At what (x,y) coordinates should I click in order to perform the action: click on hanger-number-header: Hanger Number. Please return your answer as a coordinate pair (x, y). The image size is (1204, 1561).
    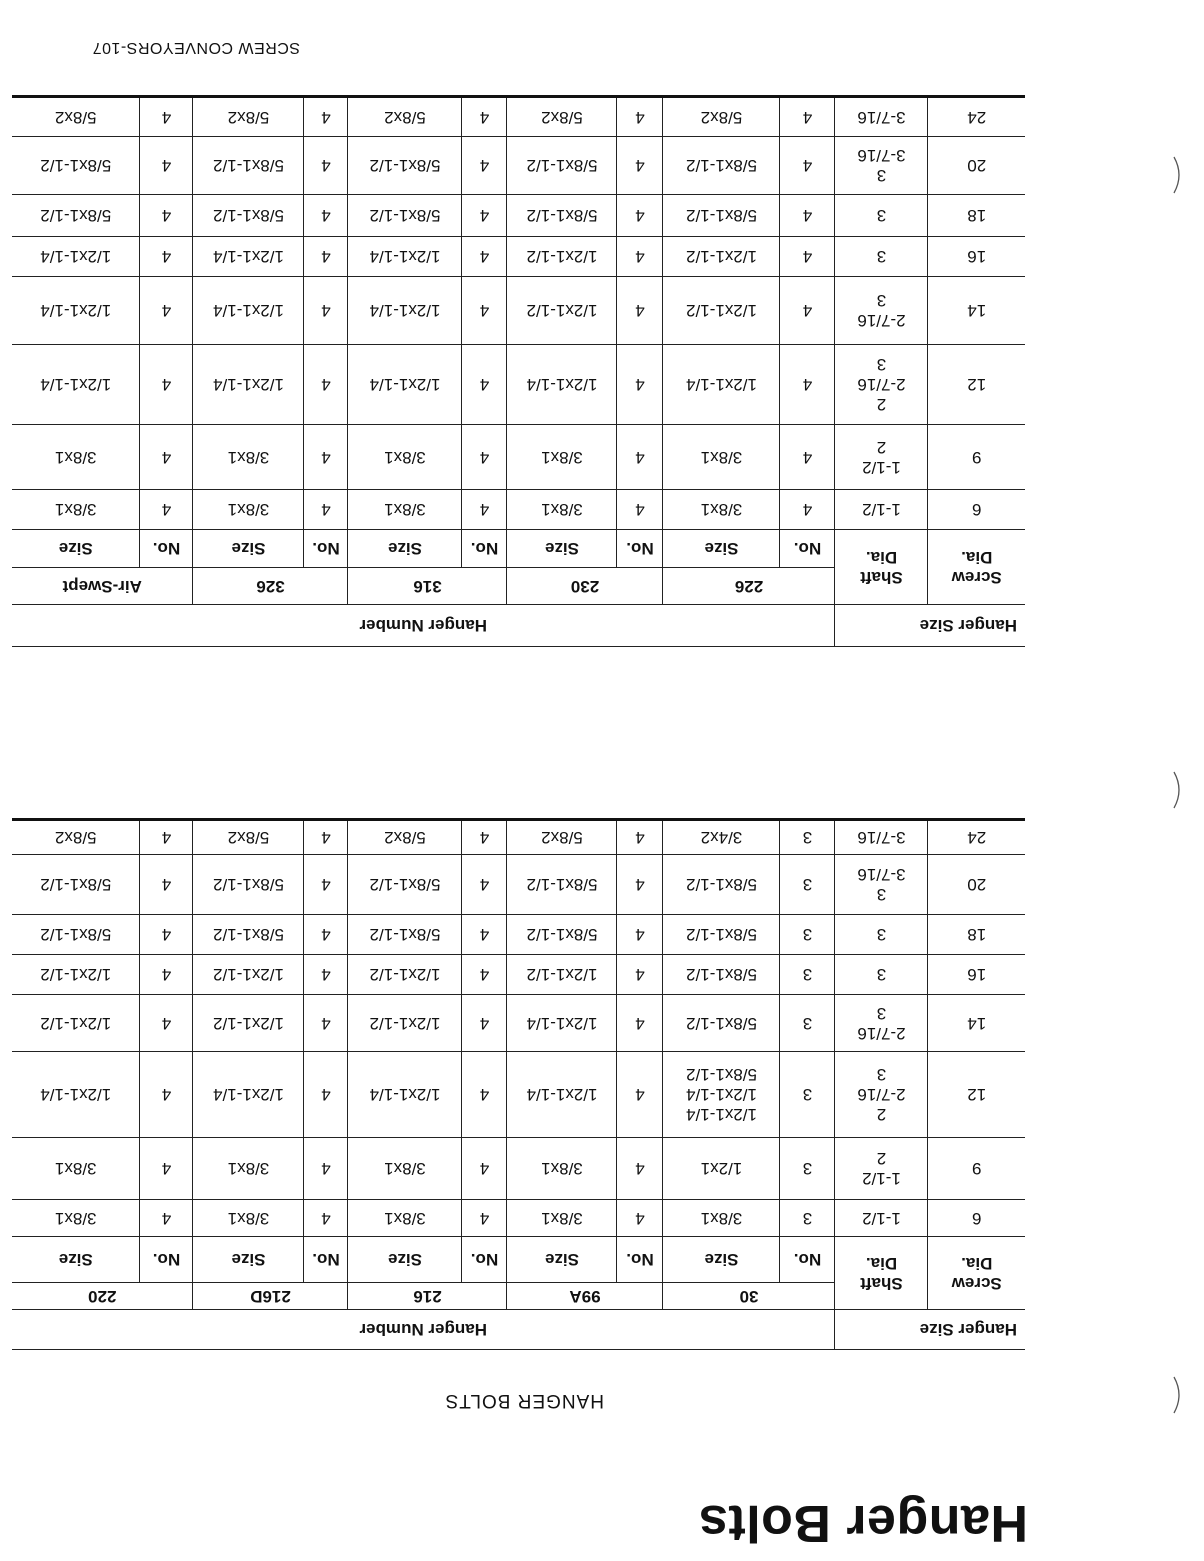
    Looking at the image, I should click on (423, 1329).